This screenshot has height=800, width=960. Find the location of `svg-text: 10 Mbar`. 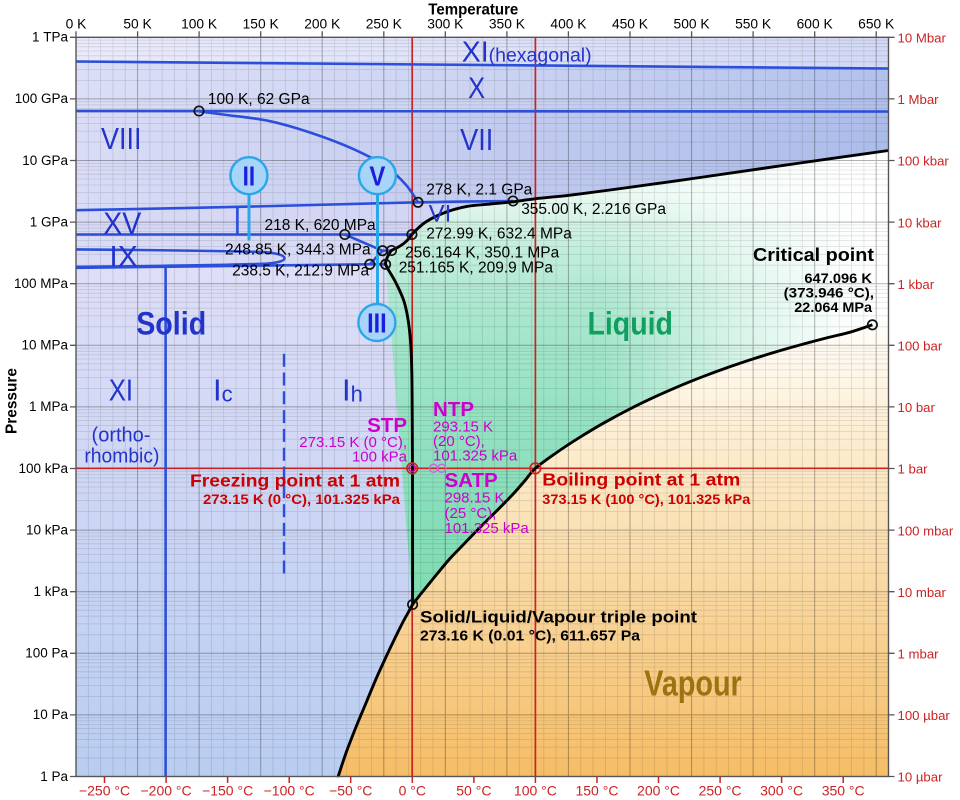

svg-text: 10 Mbar is located at coordinates (922, 38).